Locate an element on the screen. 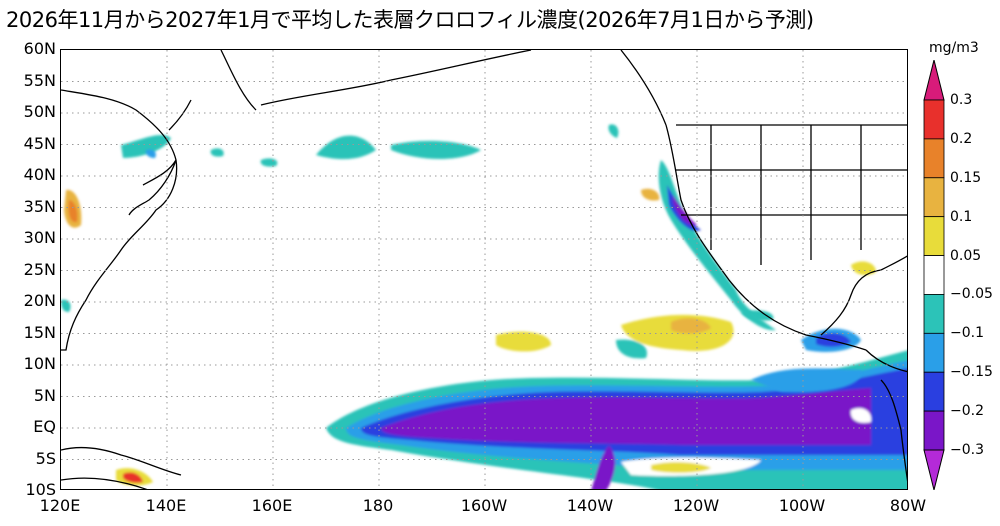 The height and width of the screenshot is (526, 1000). latitude-label: 10S is located at coordinates (40, 489).